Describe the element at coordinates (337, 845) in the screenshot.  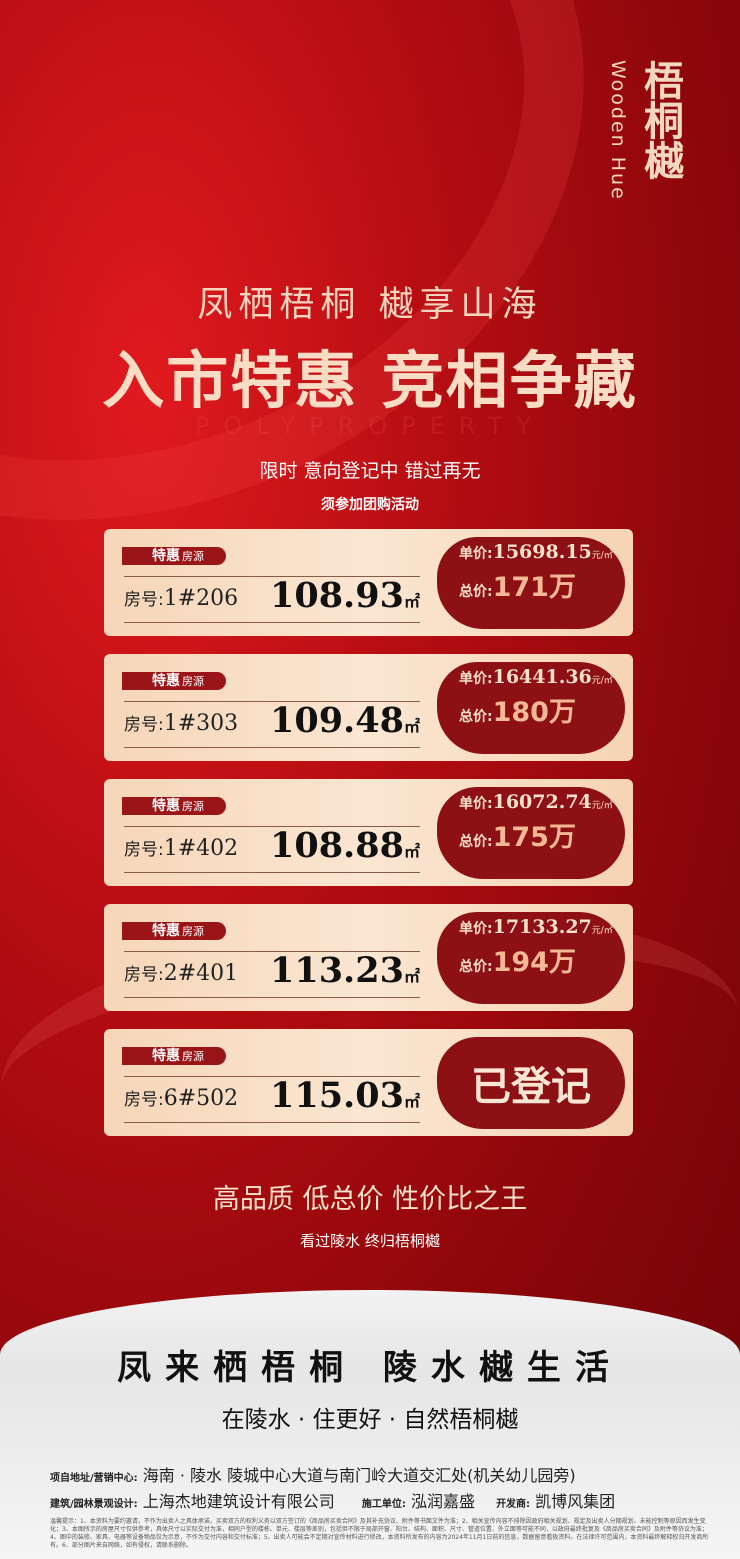
I see `area: 108.88` at that location.